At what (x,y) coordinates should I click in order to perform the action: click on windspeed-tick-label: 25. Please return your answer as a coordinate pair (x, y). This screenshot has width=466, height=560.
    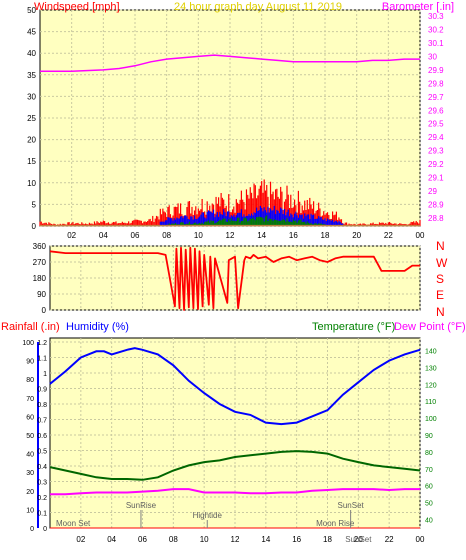
    Looking at the image, I should click on (31, 118).